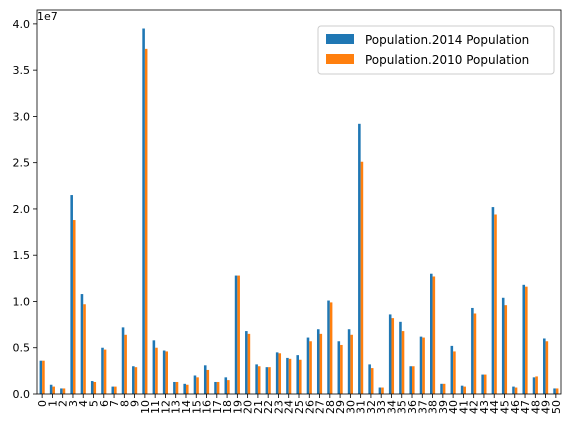  Describe the element at coordinates (22, 116) in the screenshot. I see `y-tick-label: 3.0` at that location.